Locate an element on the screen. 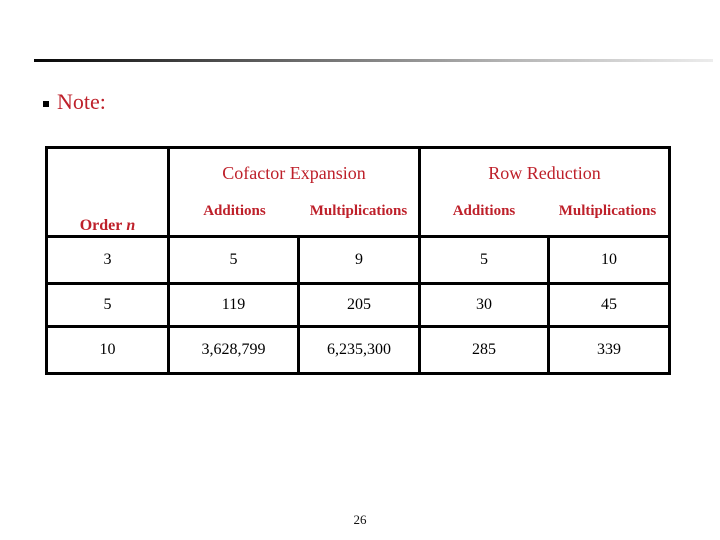 The image size is (720, 540). note-label: Note: is located at coordinates (81, 101).